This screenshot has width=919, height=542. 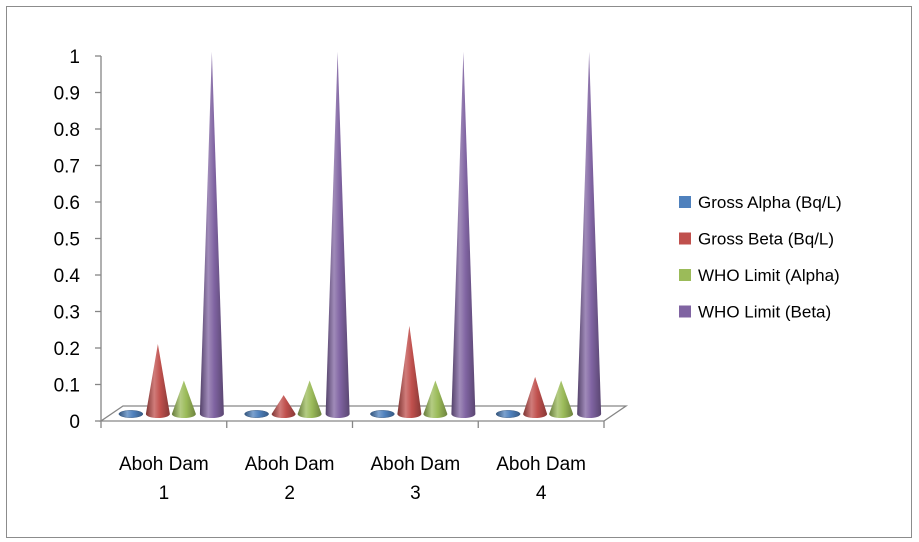 What do you see at coordinates (74, 57) in the screenshot?
I see `y-tick-label: 1` at bounding box center [74, 57].